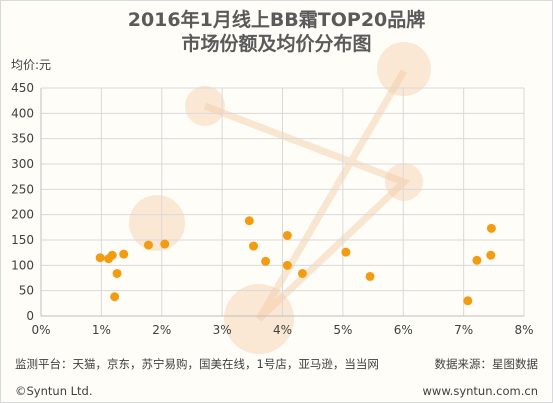 Image resolution: width=553 pixels, height=403 pixels. What do you see at coordinates (26, 291) in the screenshot?
I see `y-tick-label: 50` at bounding box center [26, 291].